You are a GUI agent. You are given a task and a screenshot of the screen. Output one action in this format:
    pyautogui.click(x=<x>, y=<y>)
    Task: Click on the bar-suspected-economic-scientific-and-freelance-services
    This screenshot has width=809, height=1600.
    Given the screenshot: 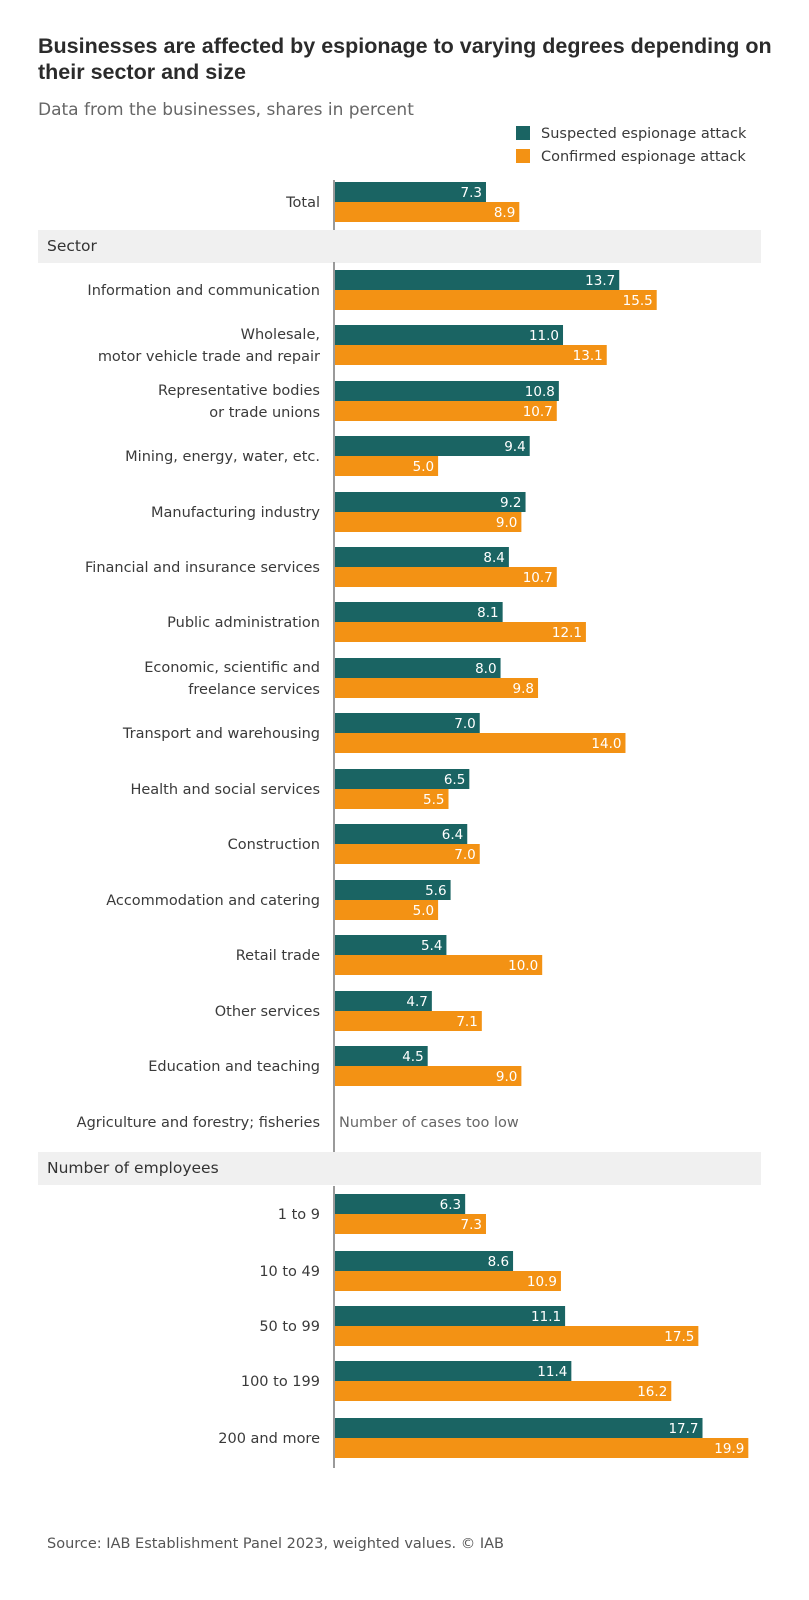 What is the action you would take?
    pyautogui.click(x=417, y=668)
    